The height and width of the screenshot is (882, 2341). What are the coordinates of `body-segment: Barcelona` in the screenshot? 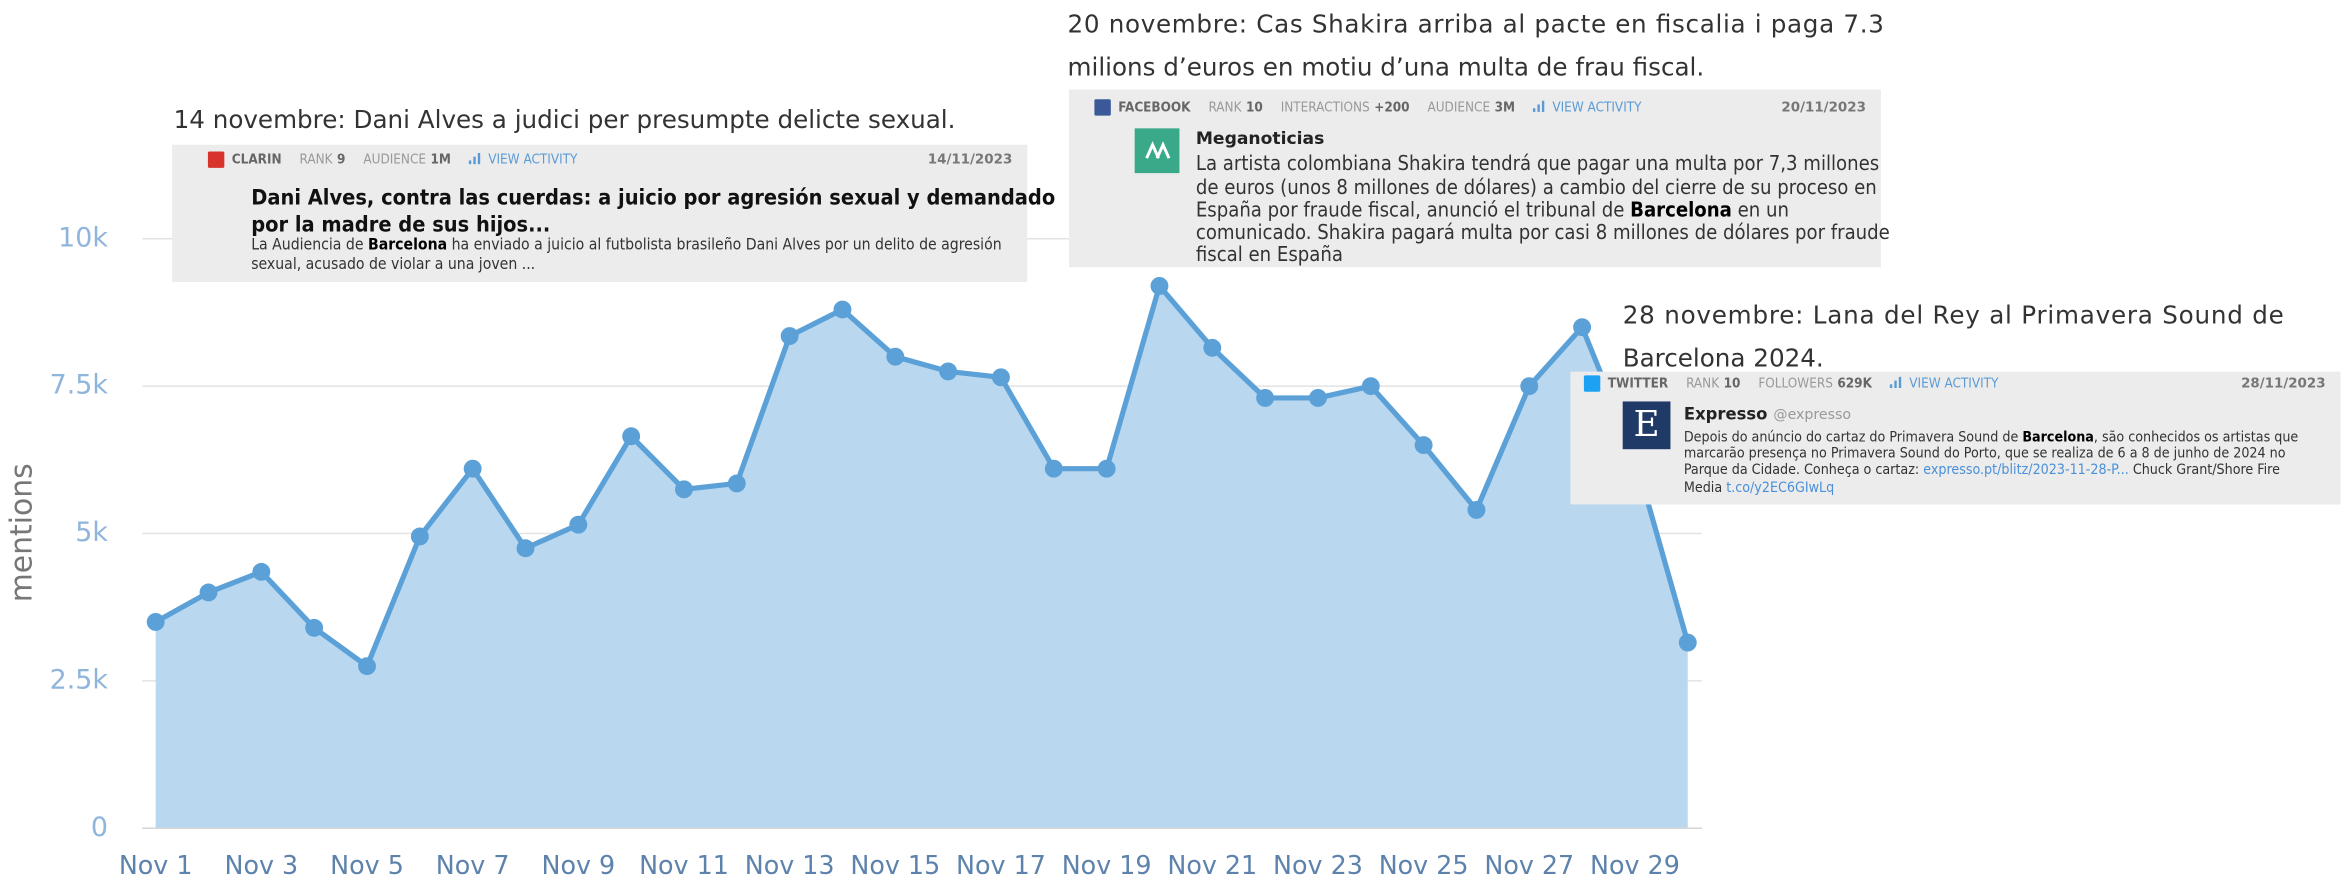 It's located at (2058, 437).